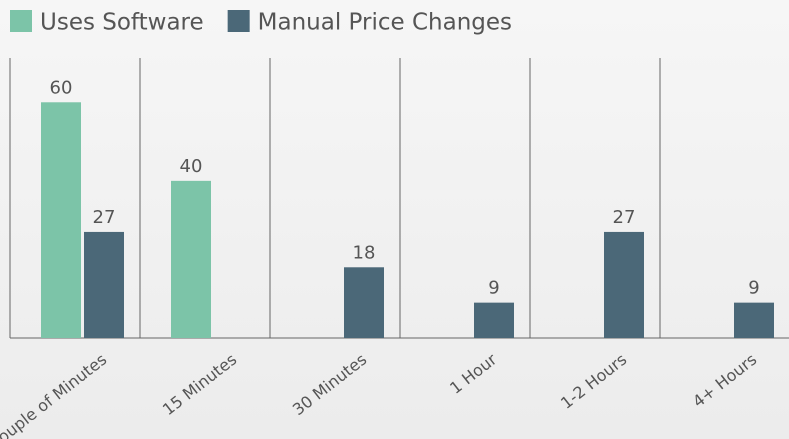 The image size is (789, 439). What do you see at coordinates (191, 166) in the screenshot?
I see `value-label: 40` at bounding box center [191, 166].